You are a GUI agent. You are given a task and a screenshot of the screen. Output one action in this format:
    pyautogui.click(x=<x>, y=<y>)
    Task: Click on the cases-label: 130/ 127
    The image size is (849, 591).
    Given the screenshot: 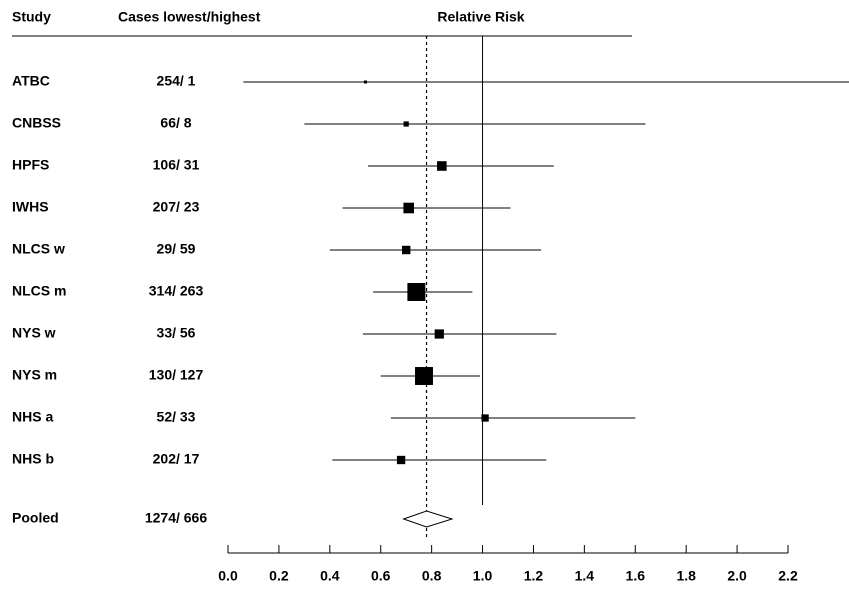 What is the action you would take?
    pyautogui.click(x=176, y=375)
    